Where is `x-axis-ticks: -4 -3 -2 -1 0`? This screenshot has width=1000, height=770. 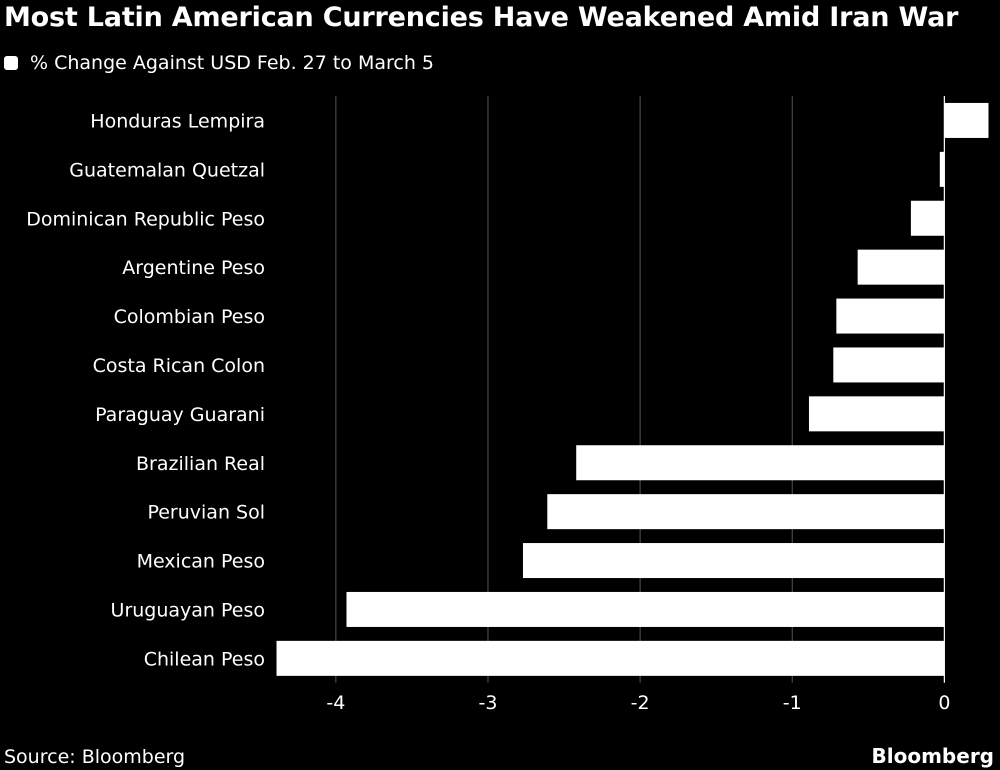 x-axis-ticks: -4 -3 -2 -1 0 is located at coordinates (638, 703).